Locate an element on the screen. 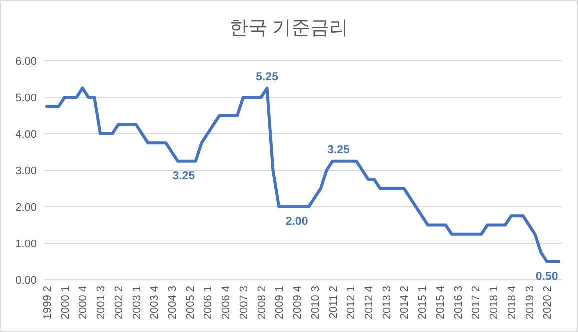  x-tick-label: 2019 3 is located at coordinates (530, 303).